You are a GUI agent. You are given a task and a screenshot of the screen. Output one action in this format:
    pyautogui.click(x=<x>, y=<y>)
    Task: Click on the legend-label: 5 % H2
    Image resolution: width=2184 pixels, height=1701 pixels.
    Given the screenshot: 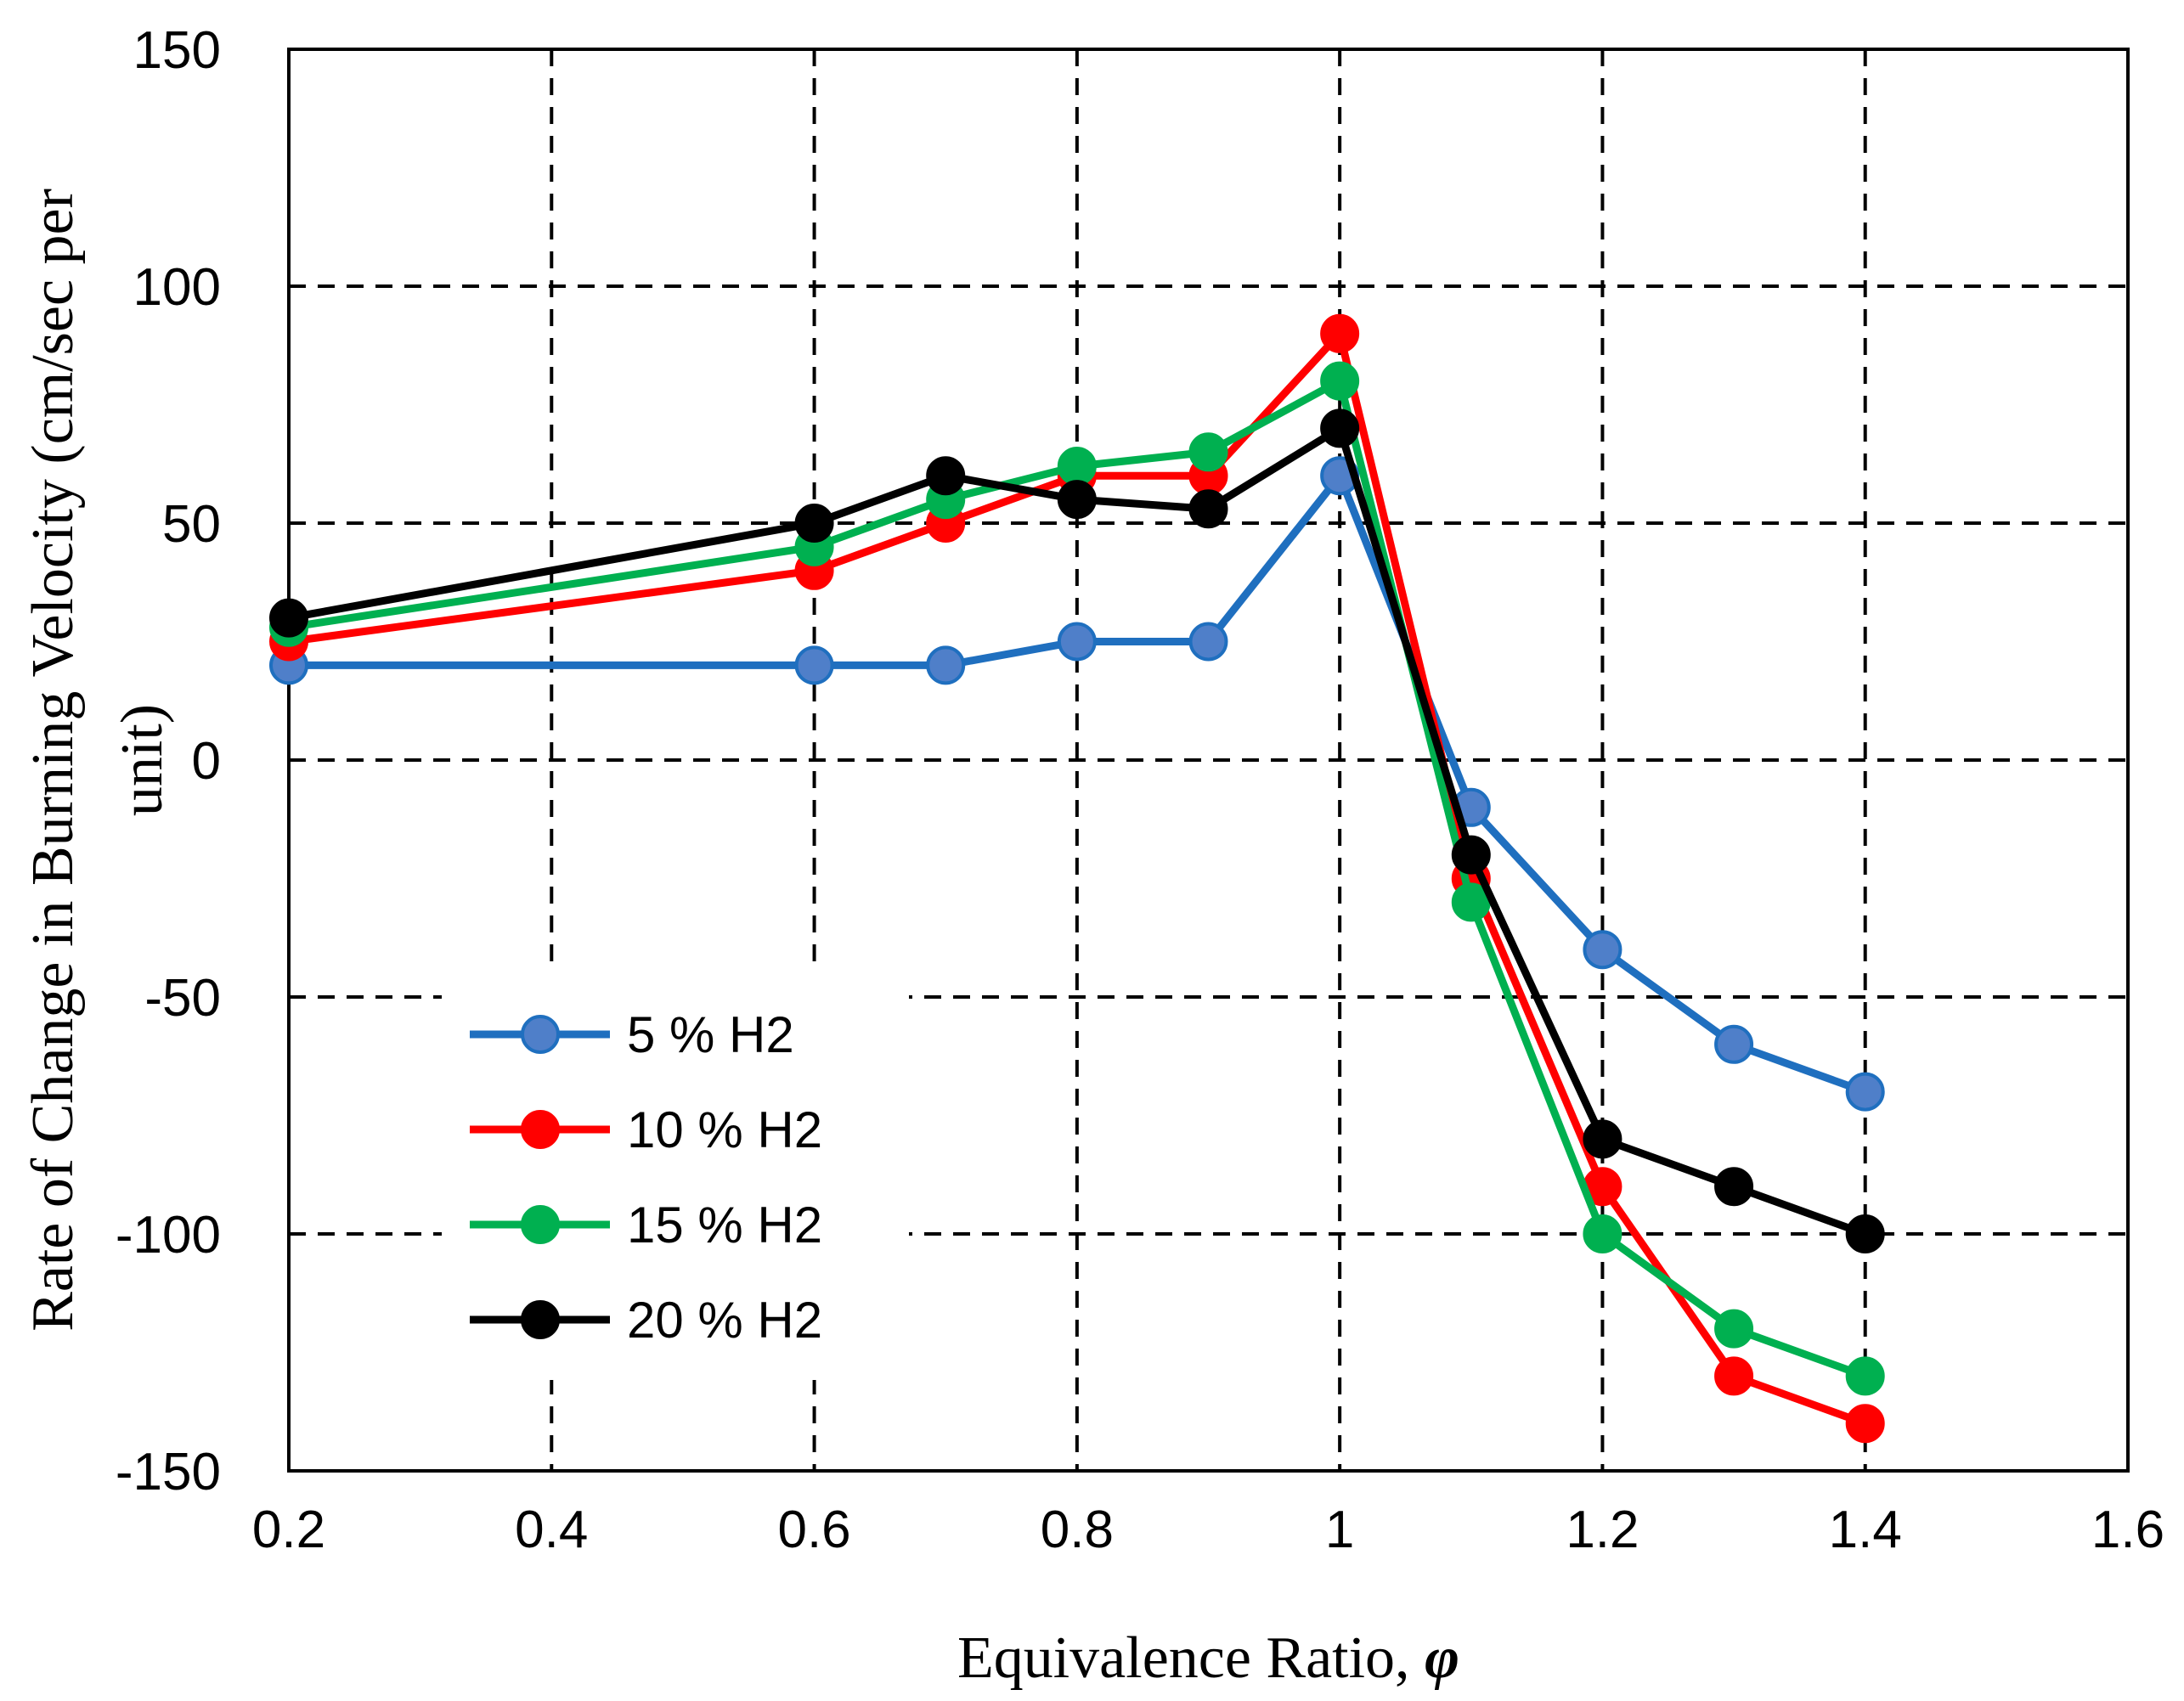 What is the action you would take?
    pyautogui.click(x=710, y=1034)
    